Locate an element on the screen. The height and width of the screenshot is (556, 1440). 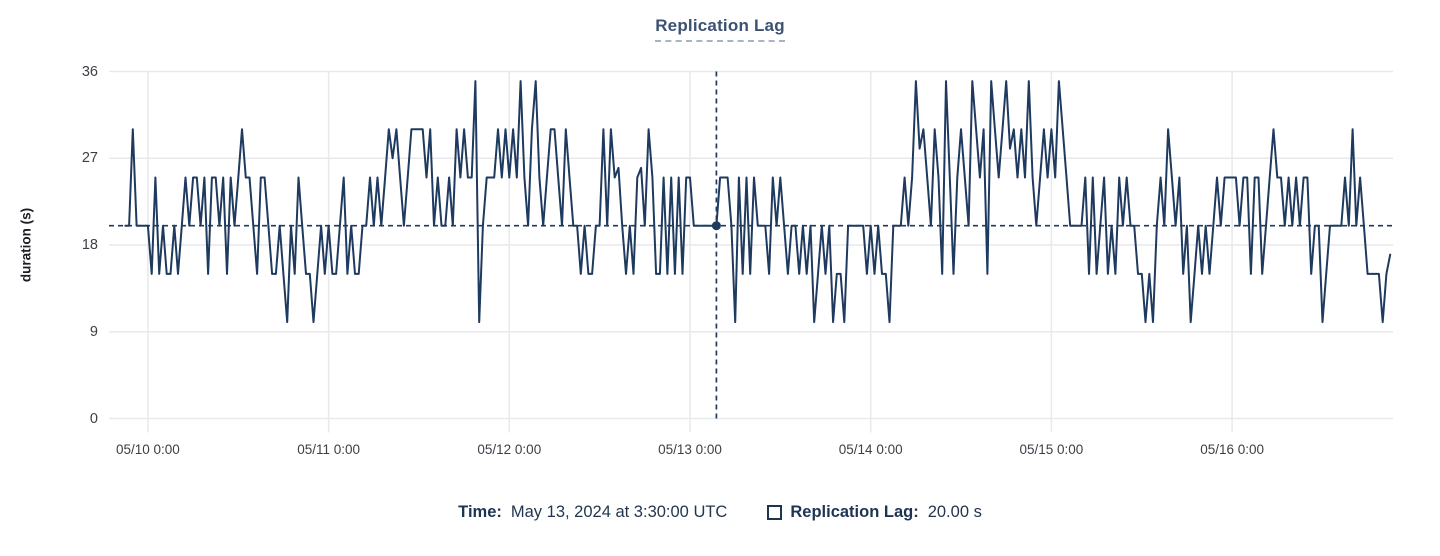
x-tick-label: 05/10 0:00 is located at coordinates (147, 449).